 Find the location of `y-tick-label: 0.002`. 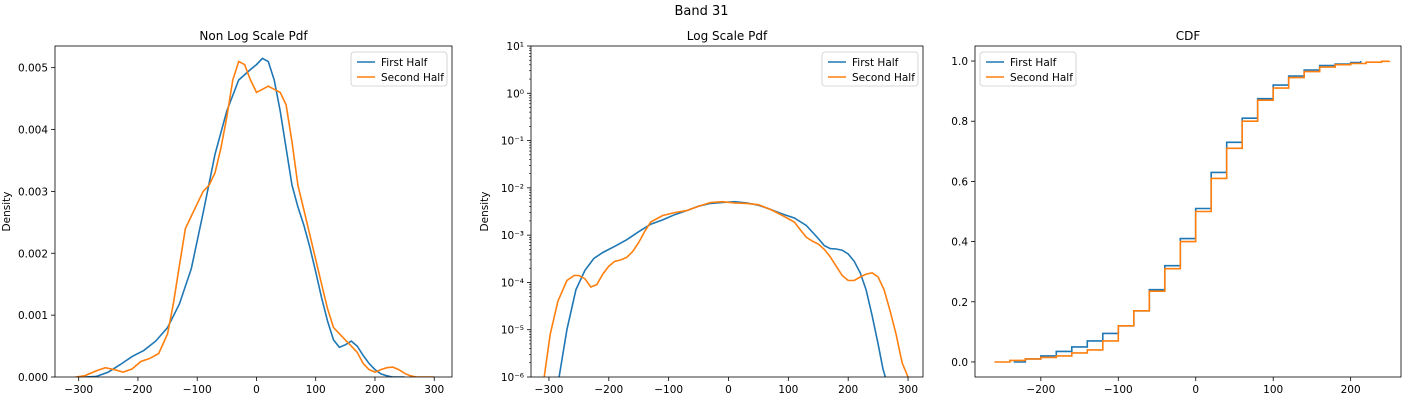

y-tick-label: 0.002 is located at coordinates (33, 254).